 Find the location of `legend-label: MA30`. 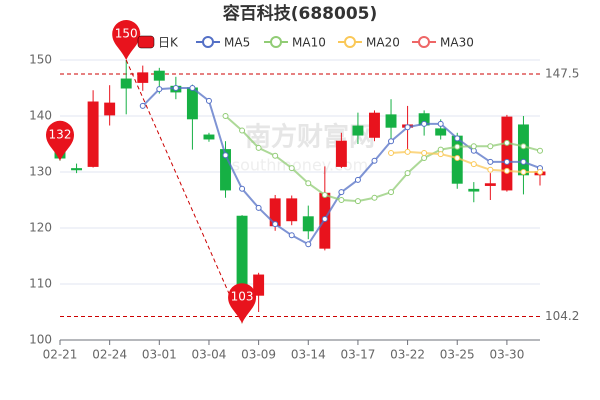

legend-label: MA30 is located at coordinates (457, 43).